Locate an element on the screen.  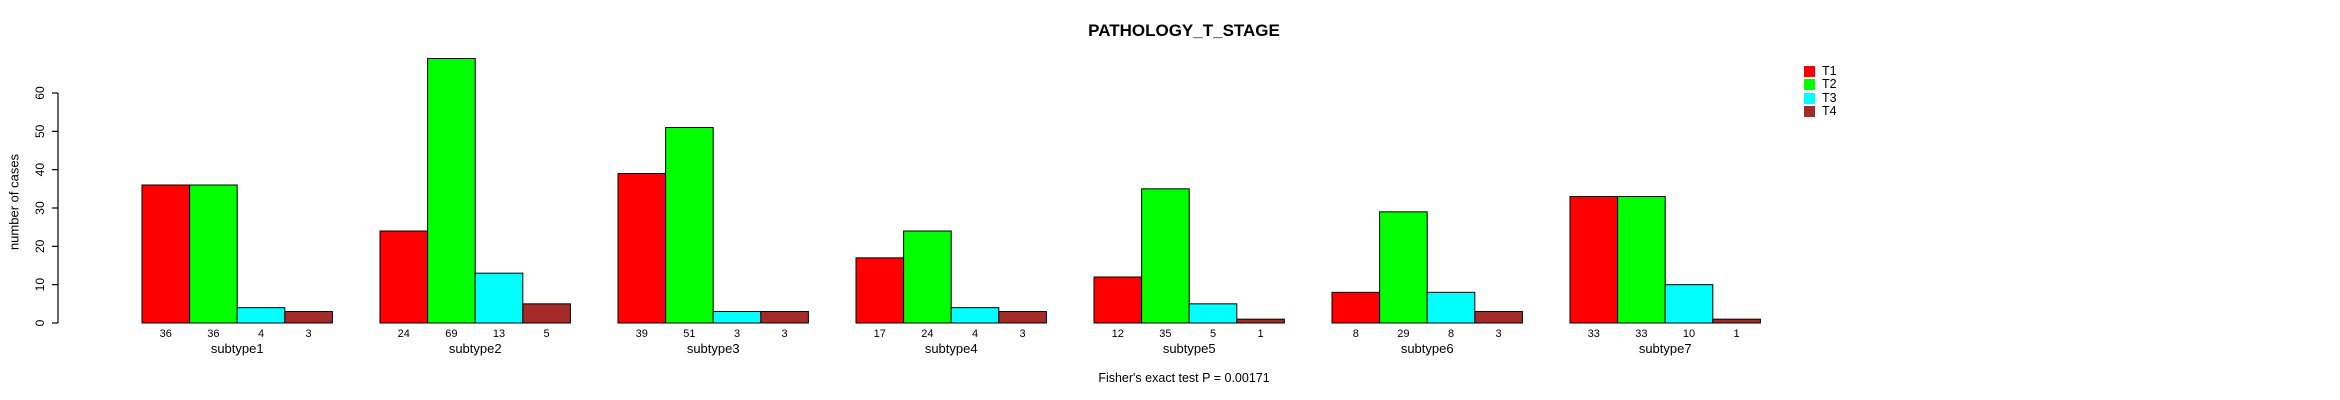
bar-t2-subtype6 is located at coordinates (1403, 267).